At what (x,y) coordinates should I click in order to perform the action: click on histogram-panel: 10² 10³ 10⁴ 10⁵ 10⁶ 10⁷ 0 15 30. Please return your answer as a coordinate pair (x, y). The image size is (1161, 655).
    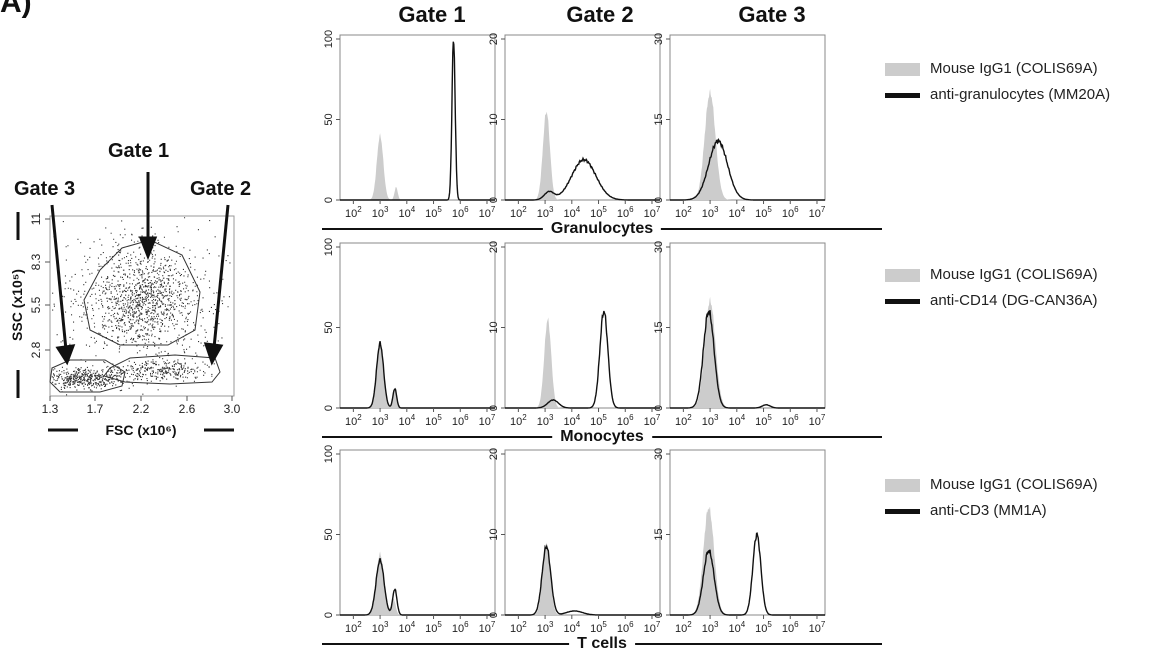
    Looking at the image, I should click on (739, 541).